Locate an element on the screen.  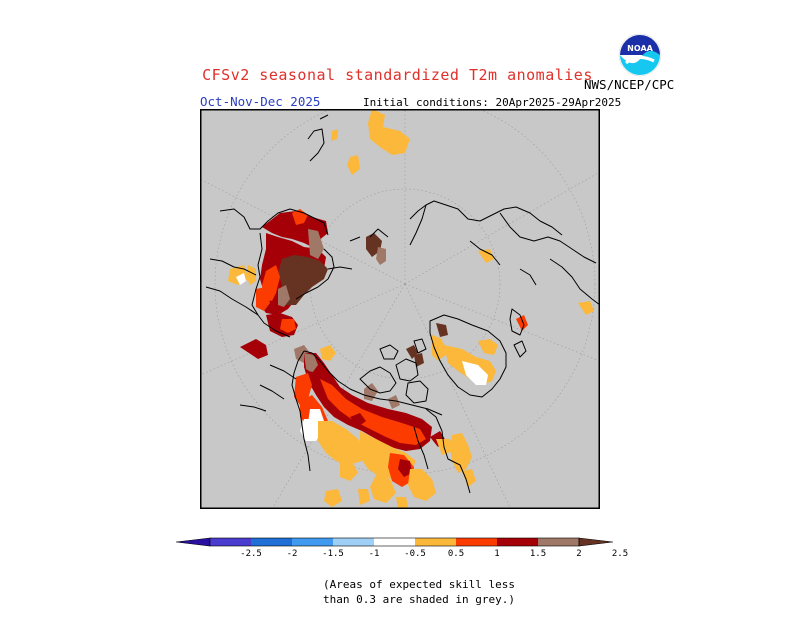
initial-conditions-label: Initial conditions: 20Apr2025-29Apr2025 is located at coordinates (492, 102).